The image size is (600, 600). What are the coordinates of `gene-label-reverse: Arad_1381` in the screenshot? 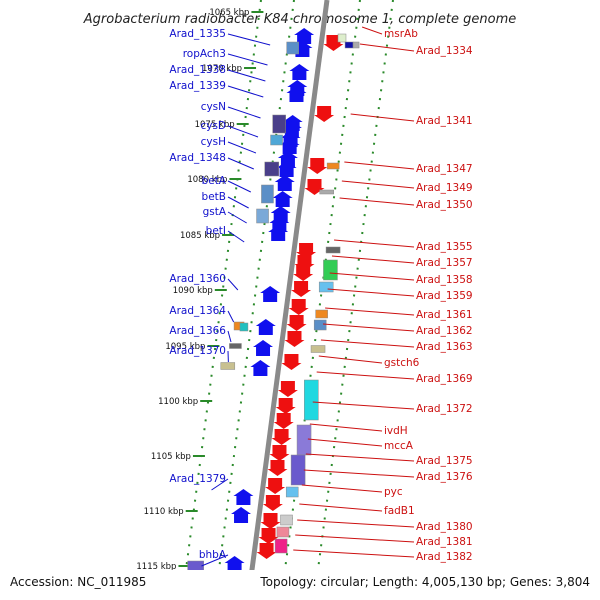 It's located at (444, 542).